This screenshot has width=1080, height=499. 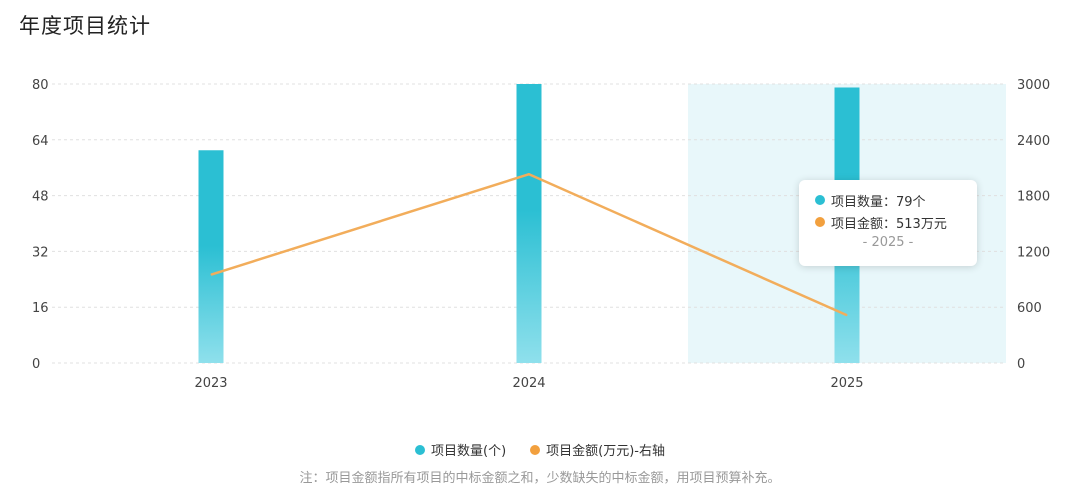 I want to click on tooltip-count-text: 项目数量：79个, so click(x=878, y=202).